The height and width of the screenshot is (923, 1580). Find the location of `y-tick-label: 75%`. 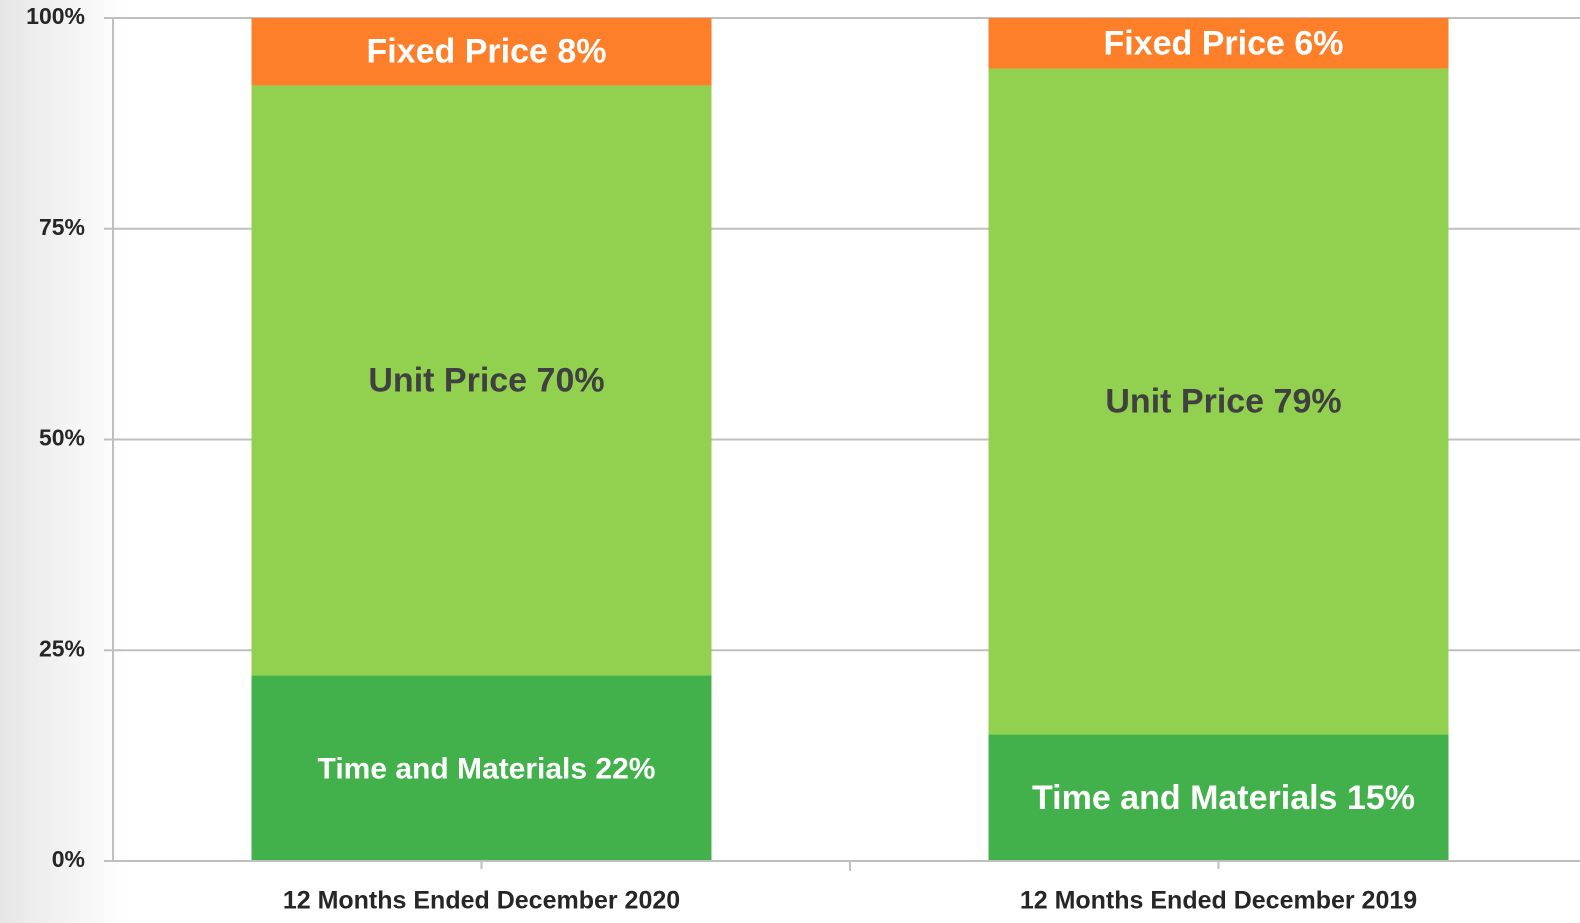

y-tick-label: 75% is located at coordinates (62, 227).